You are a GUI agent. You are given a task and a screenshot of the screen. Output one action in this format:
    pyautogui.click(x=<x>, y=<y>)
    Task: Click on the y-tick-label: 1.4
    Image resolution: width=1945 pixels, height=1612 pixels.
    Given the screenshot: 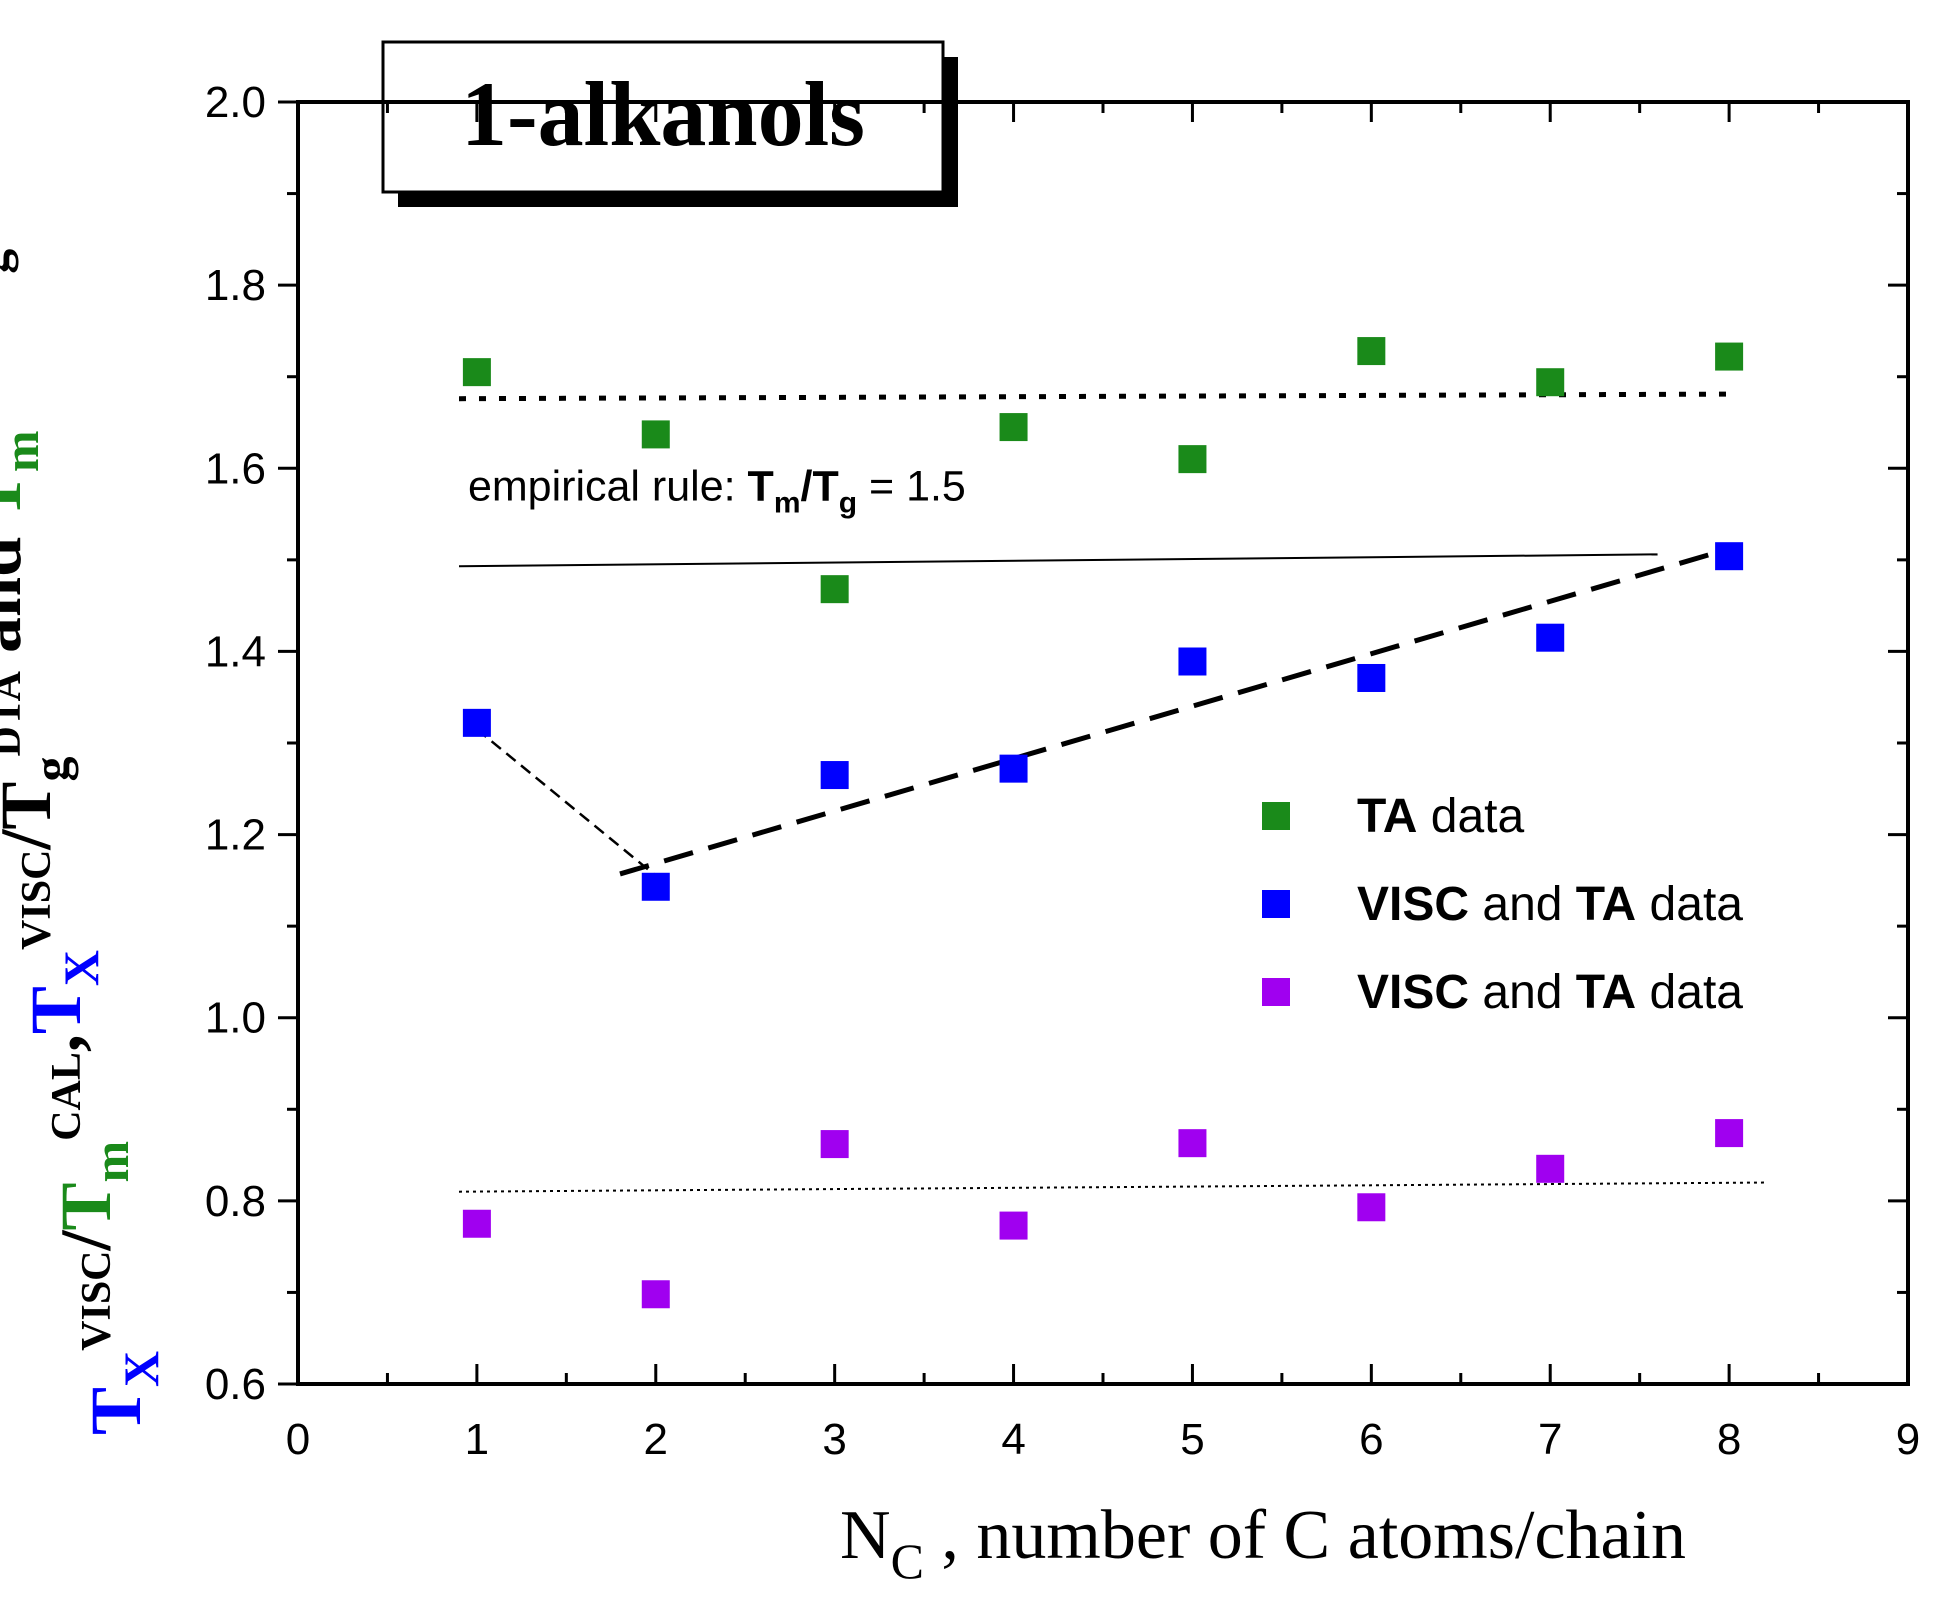 What is the action you would take?
    pyautogui.click(x=235, y=651)
    